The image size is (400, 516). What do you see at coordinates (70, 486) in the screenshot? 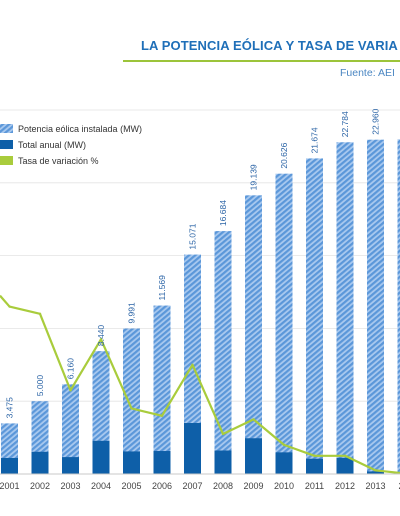
I see `x-tick-label: 2003` at bounding box center [70, 486].